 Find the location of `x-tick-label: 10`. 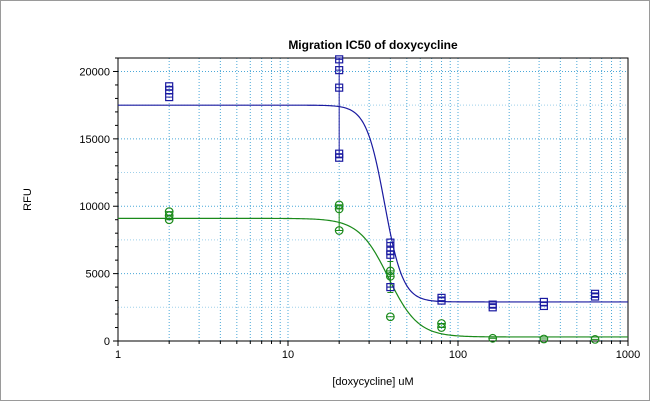

x-tick-label: 10 is located at coordinates (288, 355).